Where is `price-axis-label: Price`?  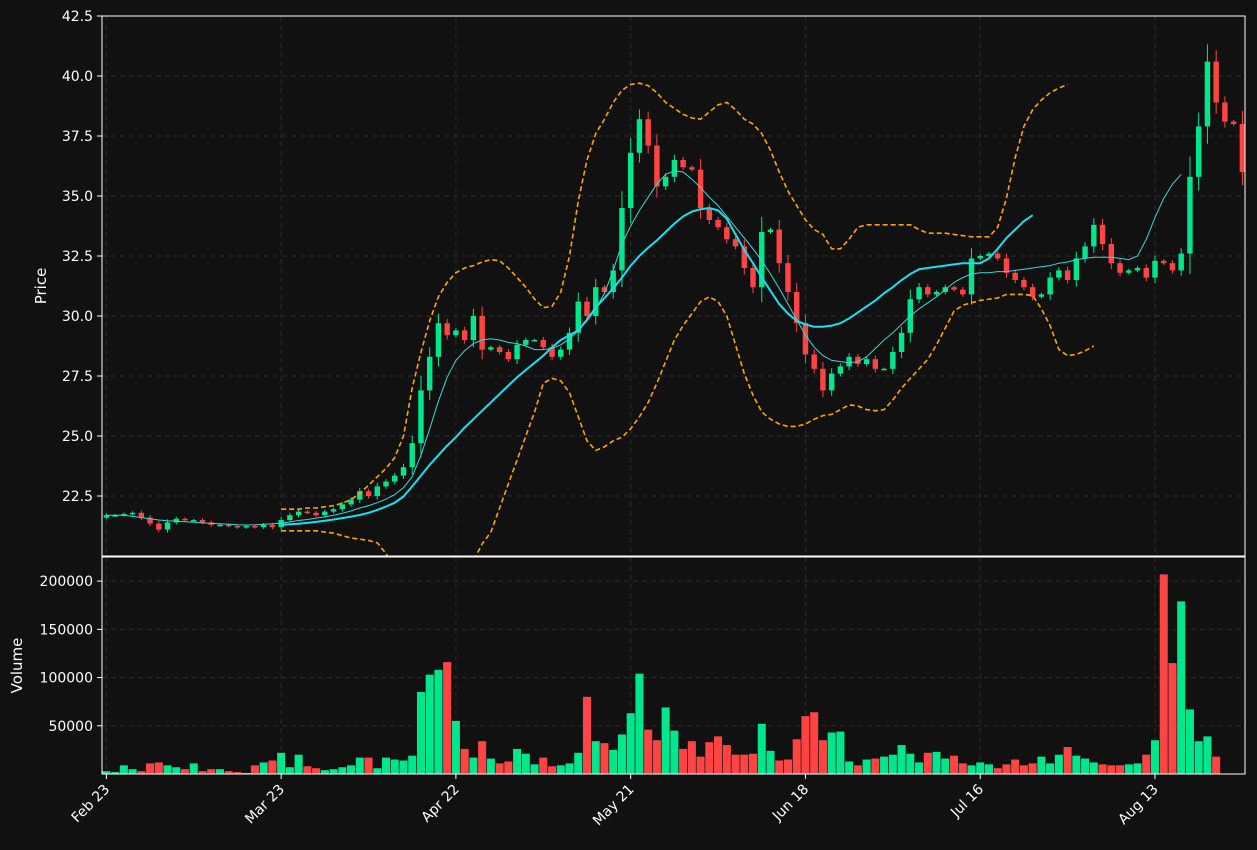 price-axis-label: Price is located at coordinates (41, 286).